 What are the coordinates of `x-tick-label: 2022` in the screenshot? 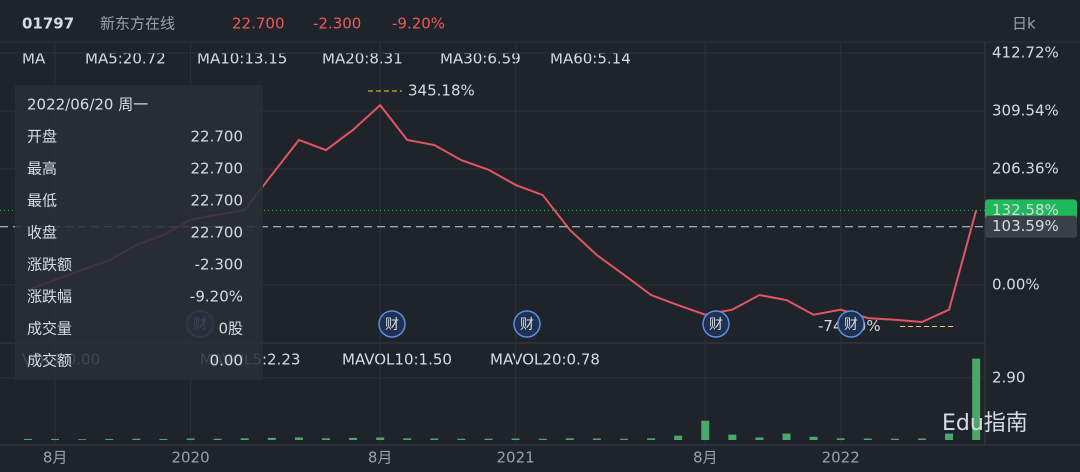 It's located at (841, 458).